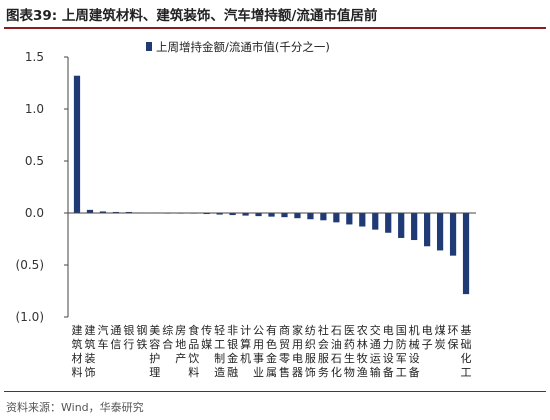 The height and width of the screenshot is (420, 550). Describe the element at coordinates (154, 351) in the screenshot. I see `x-tick-label: 美容护理` at that location.